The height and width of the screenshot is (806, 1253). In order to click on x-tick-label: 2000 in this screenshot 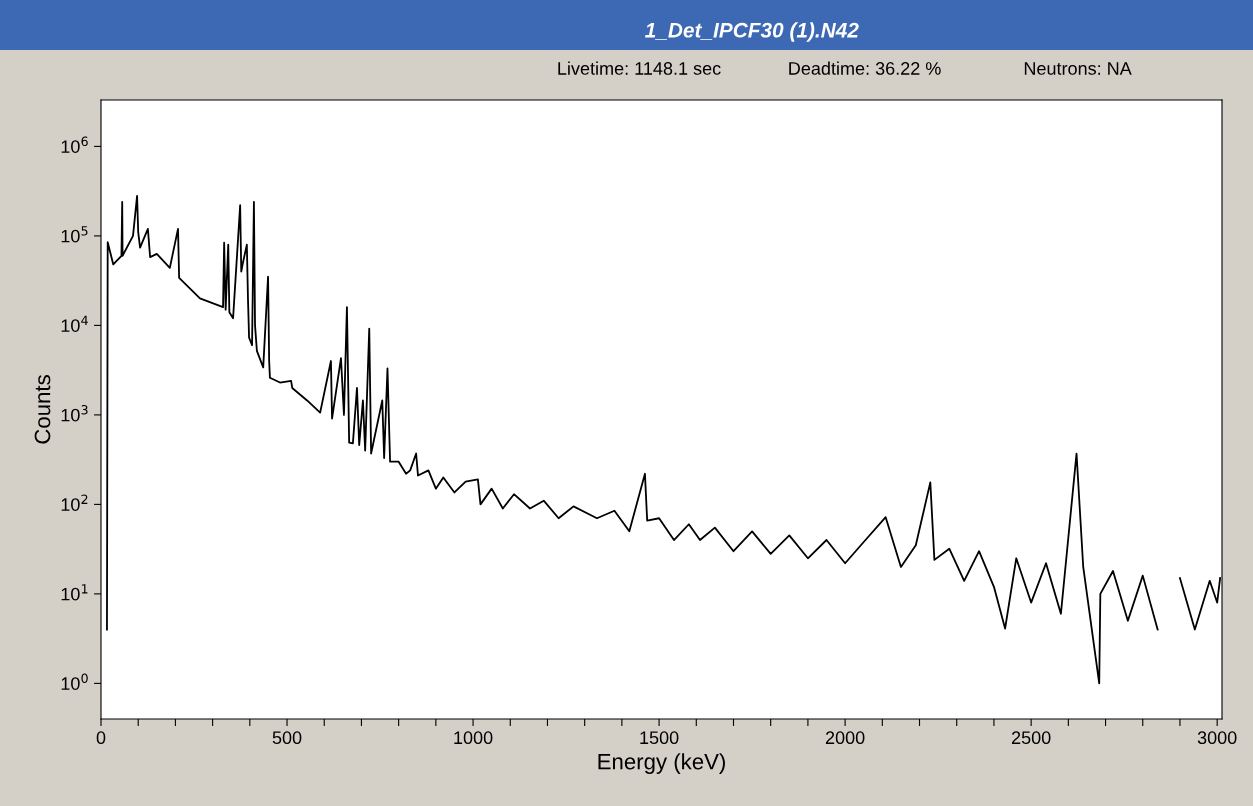, I will do `click(845, 738)`.